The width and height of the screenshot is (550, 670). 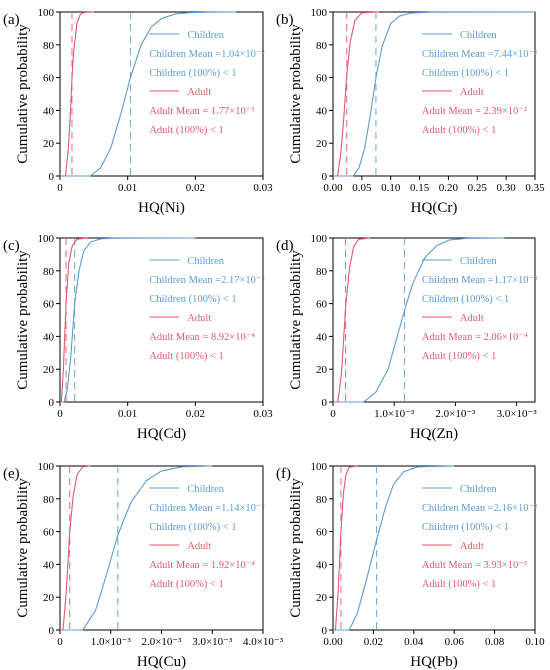 I want to click on x-tick-label: 0.01, so click(x=127, y=188).